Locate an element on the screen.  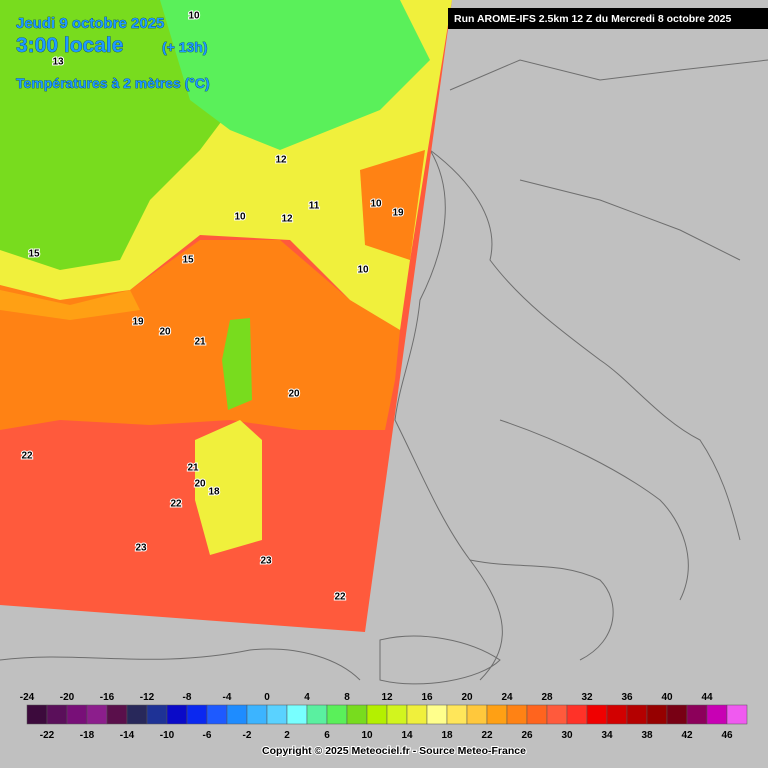
colorbar-tick-label: -18 is located at coordinates (87, 735).